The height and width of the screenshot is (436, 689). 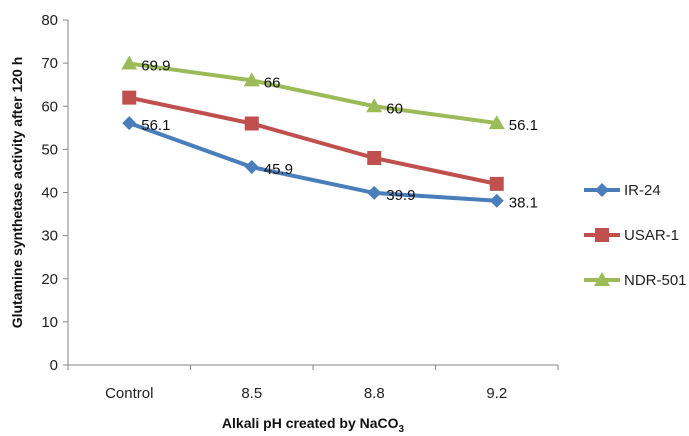 What do you see at coordinates (642, 190) in the screenshot?
I see `legend-label: IR-24` at bounding box center [642, 190].